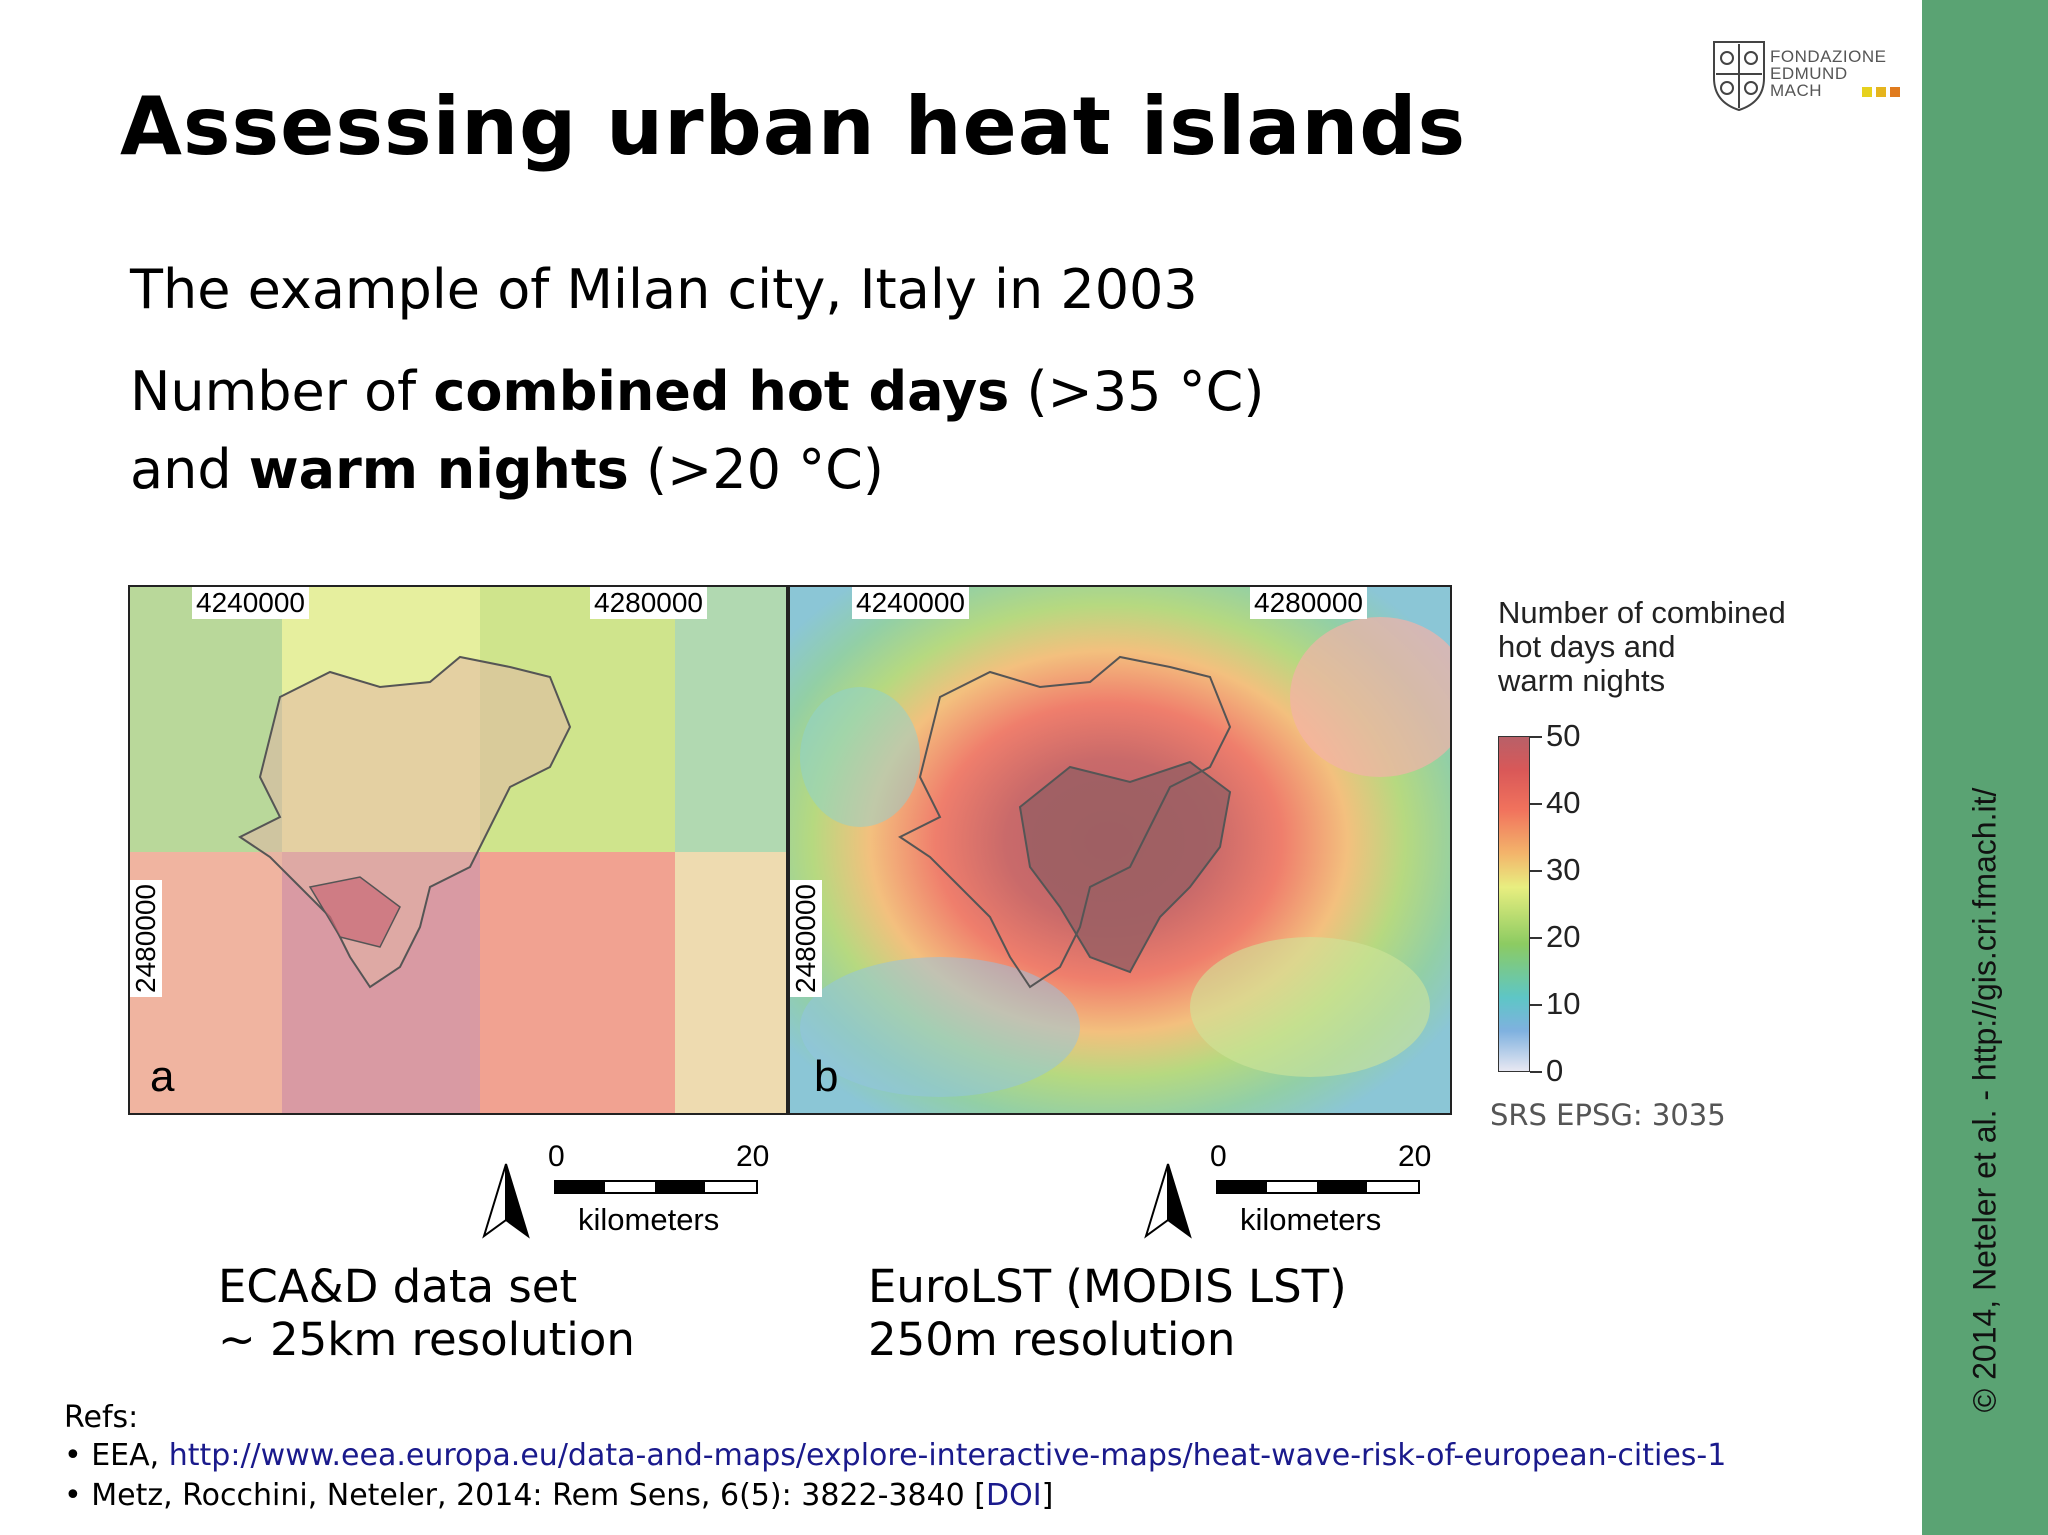  Describe the element at coordinates (1809, 73) in the screenshot. I see `logo-line-2: EDMUND` at that location.